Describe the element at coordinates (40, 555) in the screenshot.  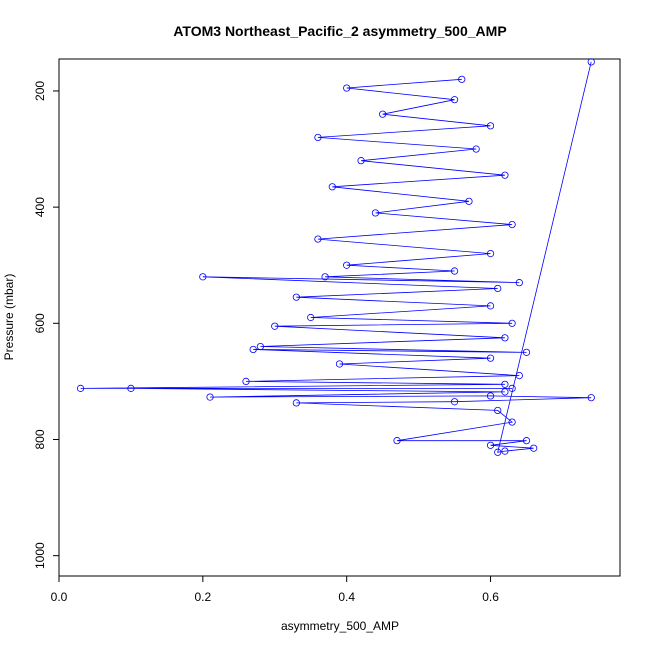
I see `y-tick-label: 1000` at that location.